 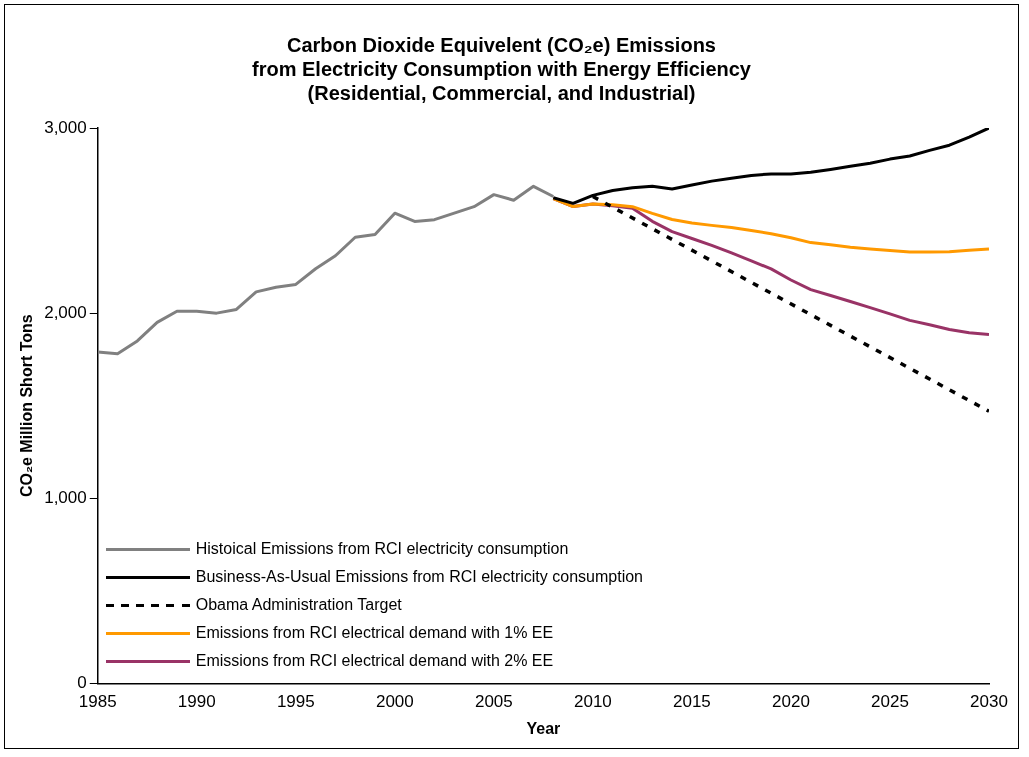 What do you see at coordinates (592, 702) in the screenshot?
I see `x-tick-label: 2010` at bounding box center [592, 702].